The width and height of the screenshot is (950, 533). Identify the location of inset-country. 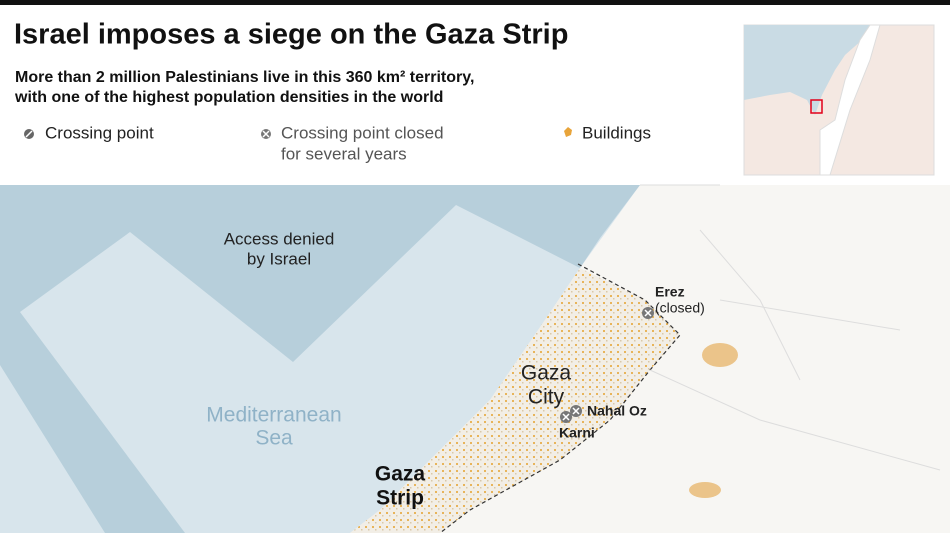
(850, 100).